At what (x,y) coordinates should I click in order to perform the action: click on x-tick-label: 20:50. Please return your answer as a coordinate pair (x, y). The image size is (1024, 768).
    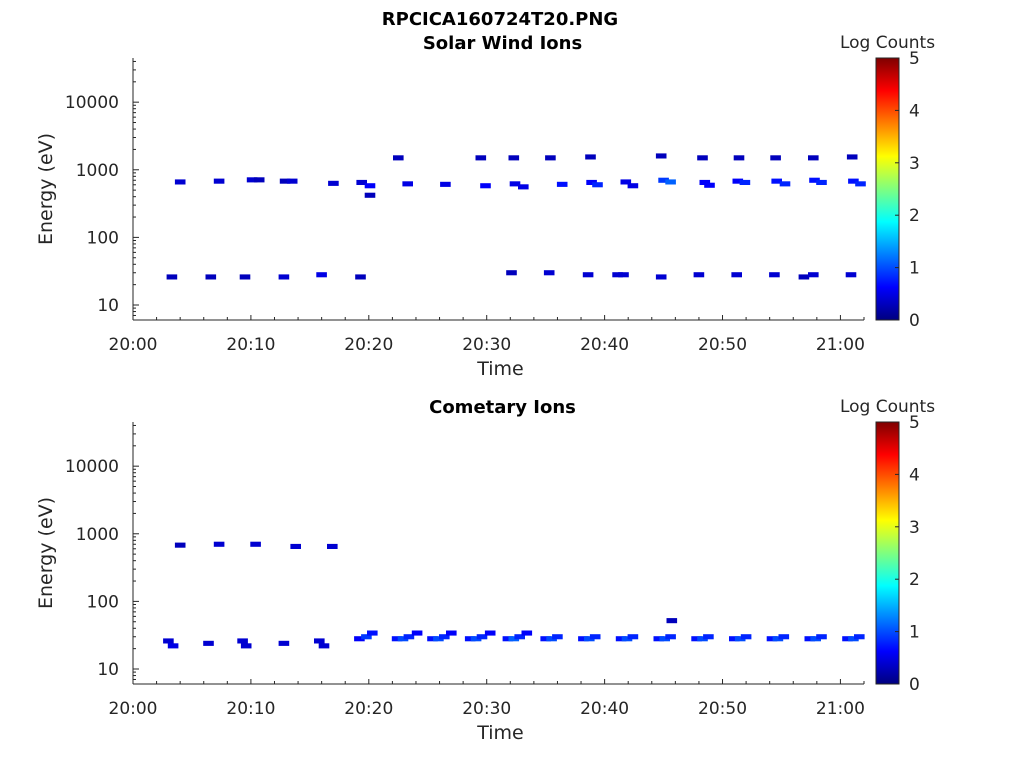
    Looking at the image, I should click on (722, 345).